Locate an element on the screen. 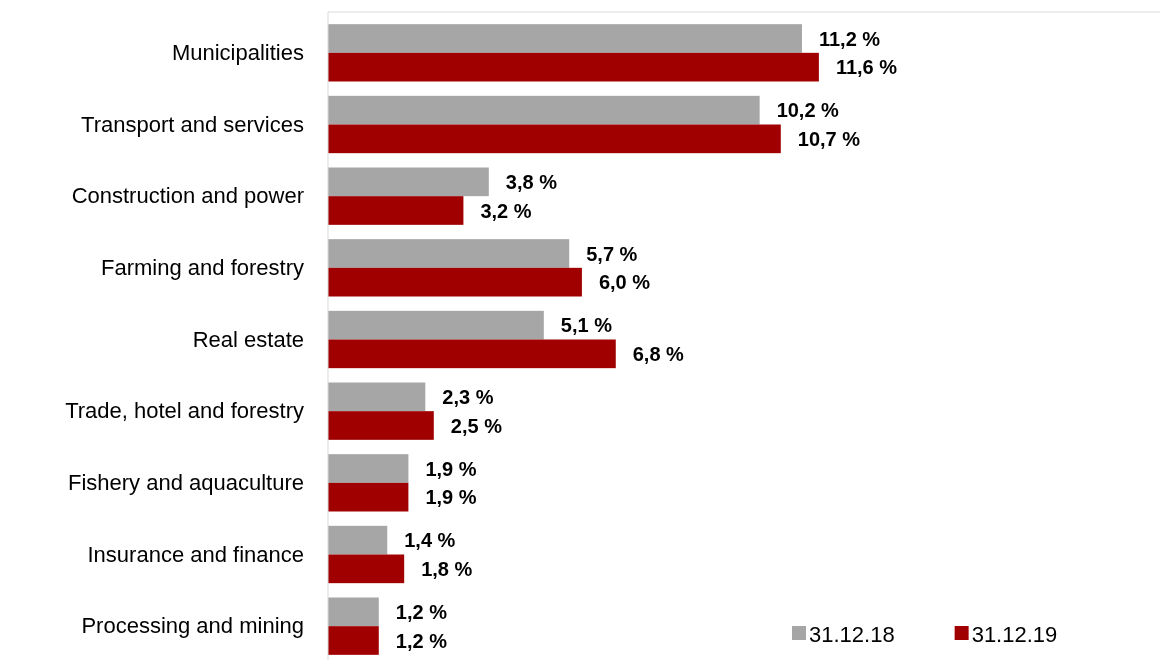 The height and width of the screenshot is (660, 1160). data-label: 3,2 % is located at coordinates (506, 210).